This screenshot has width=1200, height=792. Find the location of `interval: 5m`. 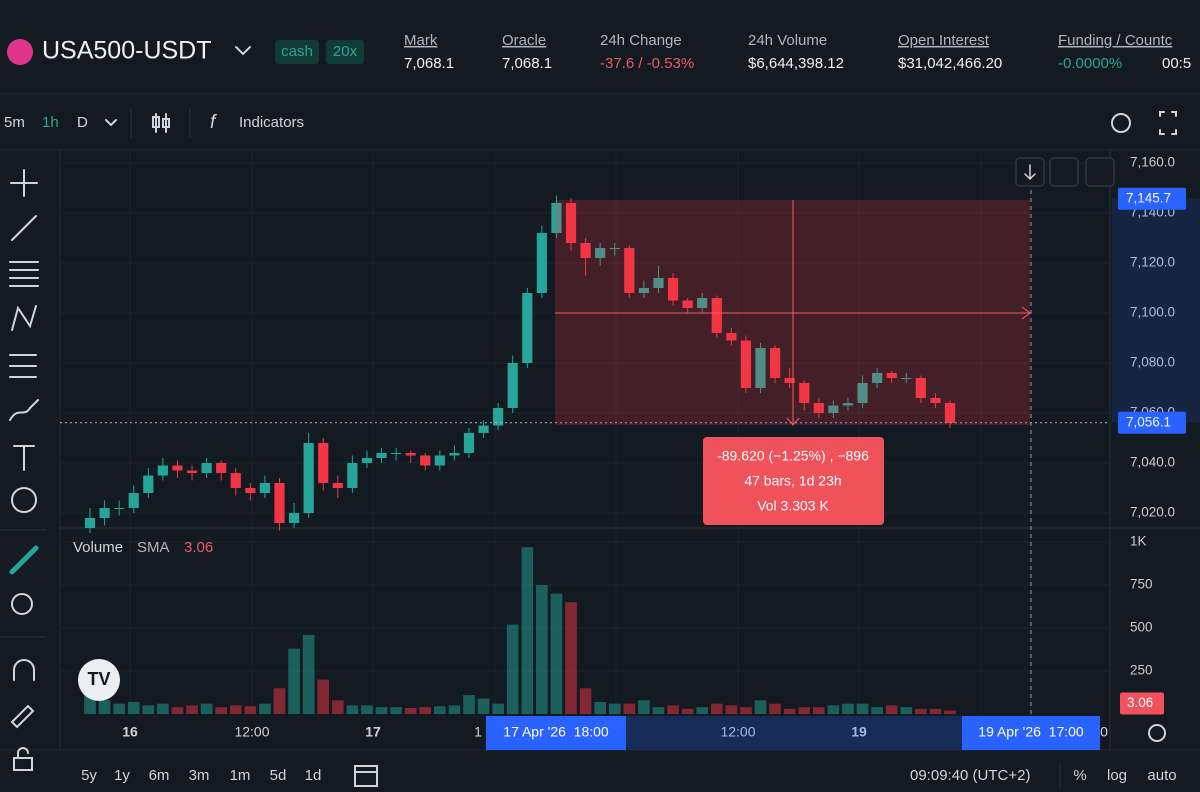

interval: 5m is located at coordinates (14, 122).